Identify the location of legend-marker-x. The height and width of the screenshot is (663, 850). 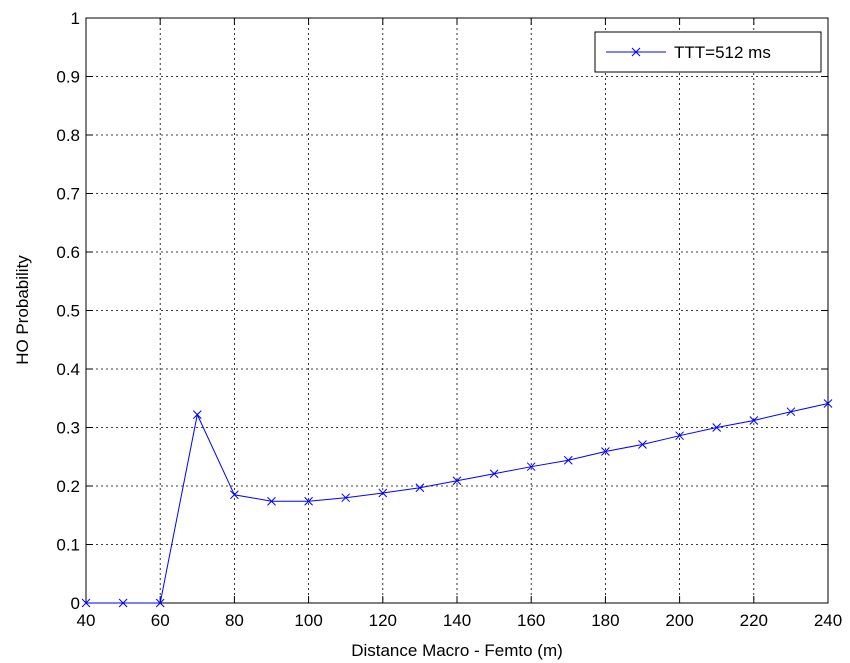
(636, 52).